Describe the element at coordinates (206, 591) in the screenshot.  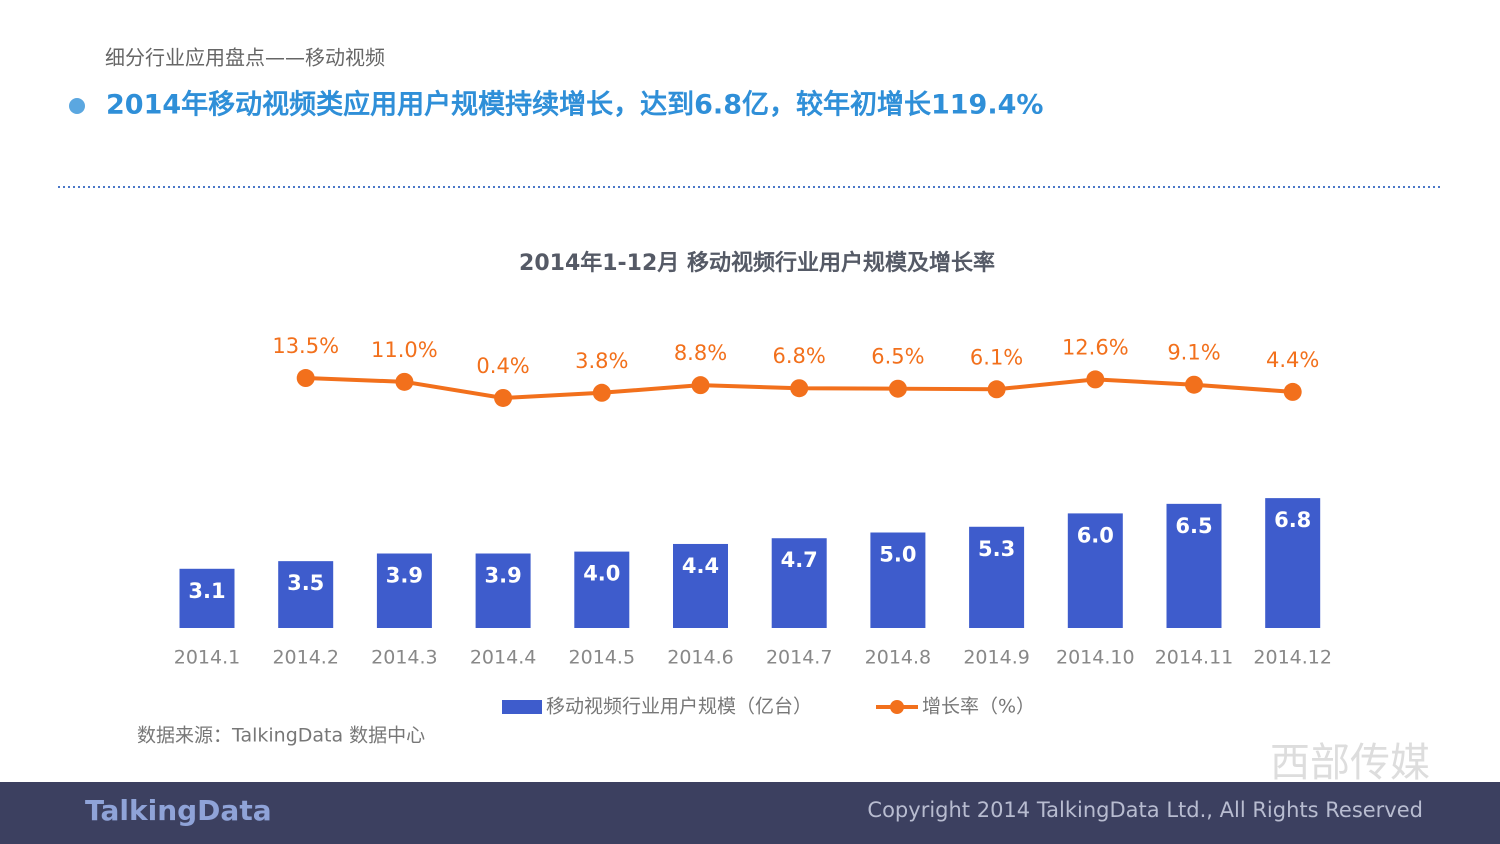
I see `bar-label: 3.1` at that location.